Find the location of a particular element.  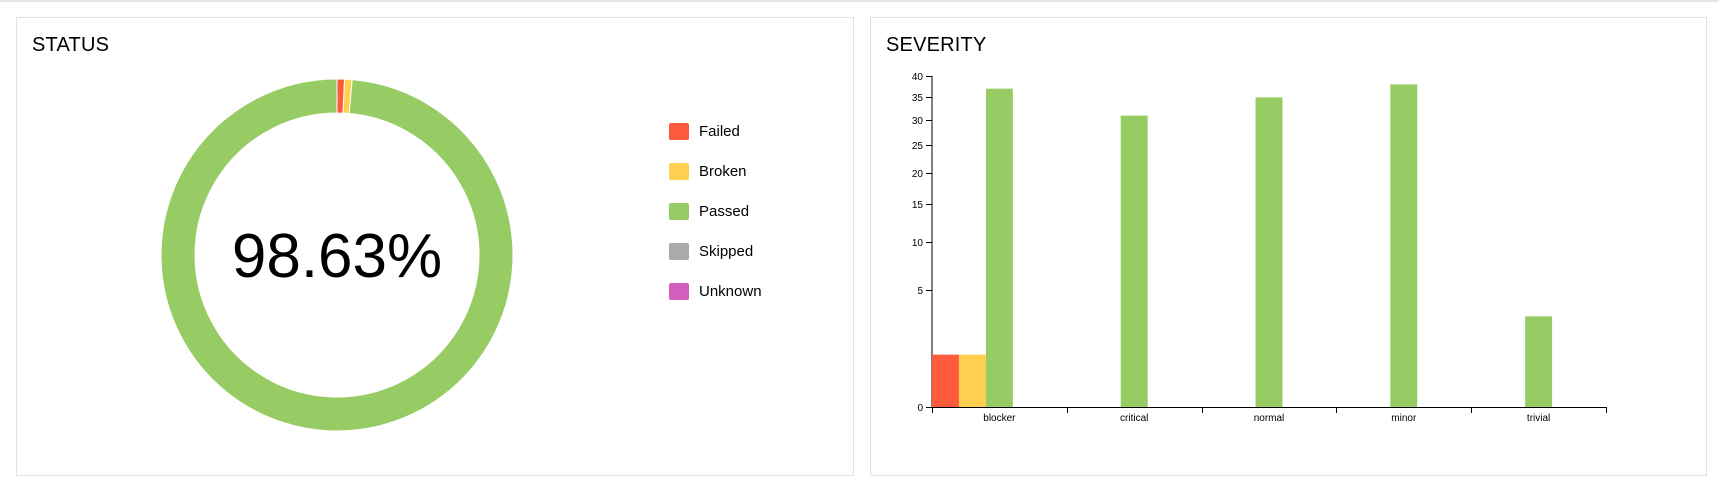

legend-label: Passed is located at coordinates (724, 211).